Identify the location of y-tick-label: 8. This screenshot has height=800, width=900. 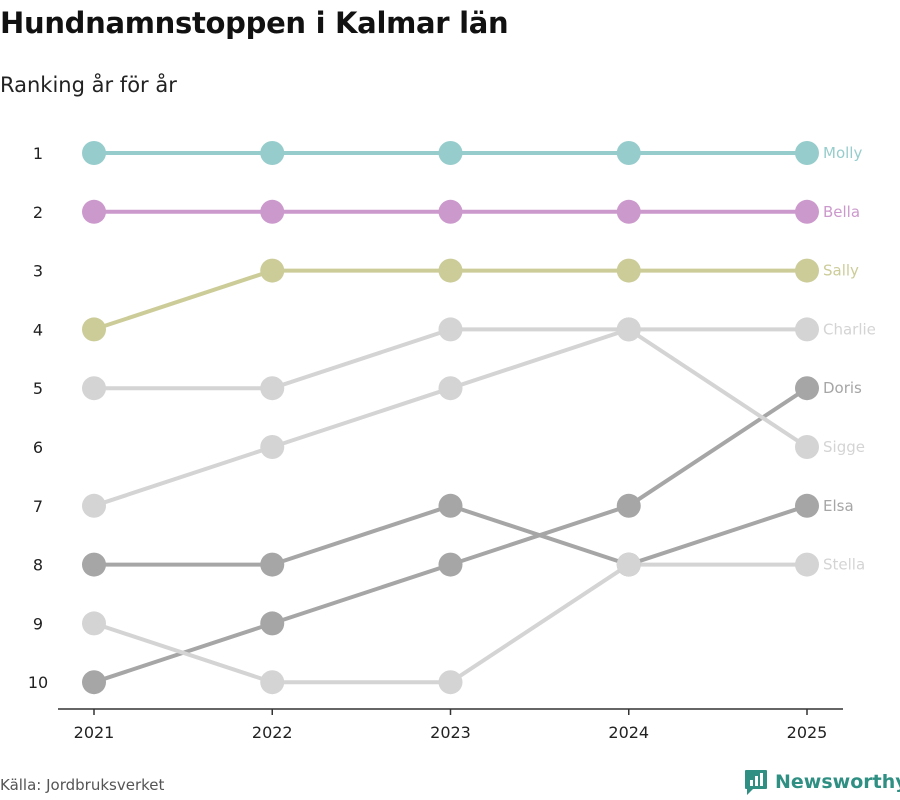
(38, 565).